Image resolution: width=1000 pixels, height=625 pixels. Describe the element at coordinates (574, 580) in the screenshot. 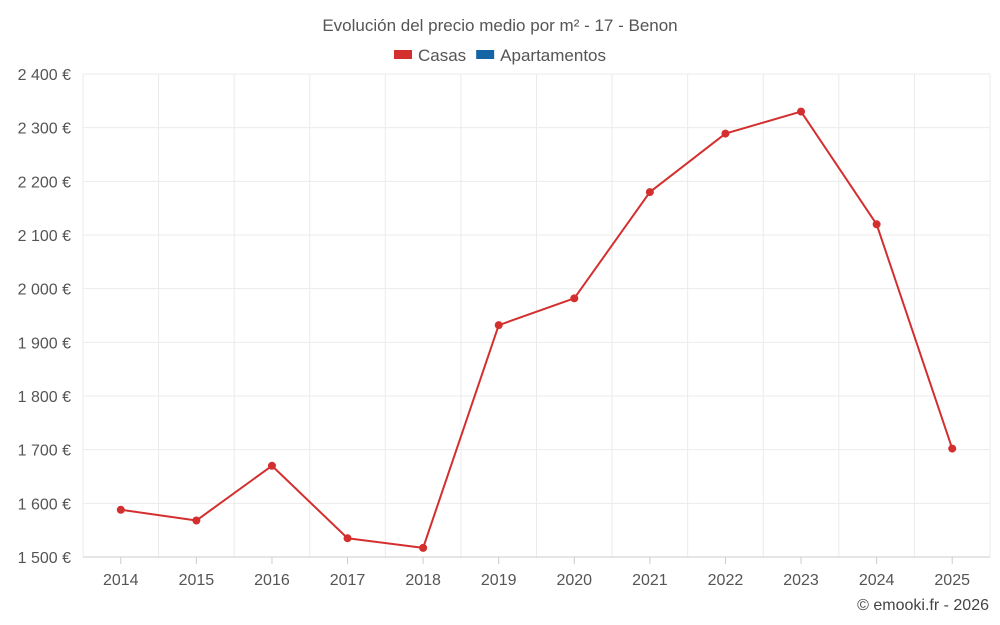

I see `x-tick-label: 2020` at that location.